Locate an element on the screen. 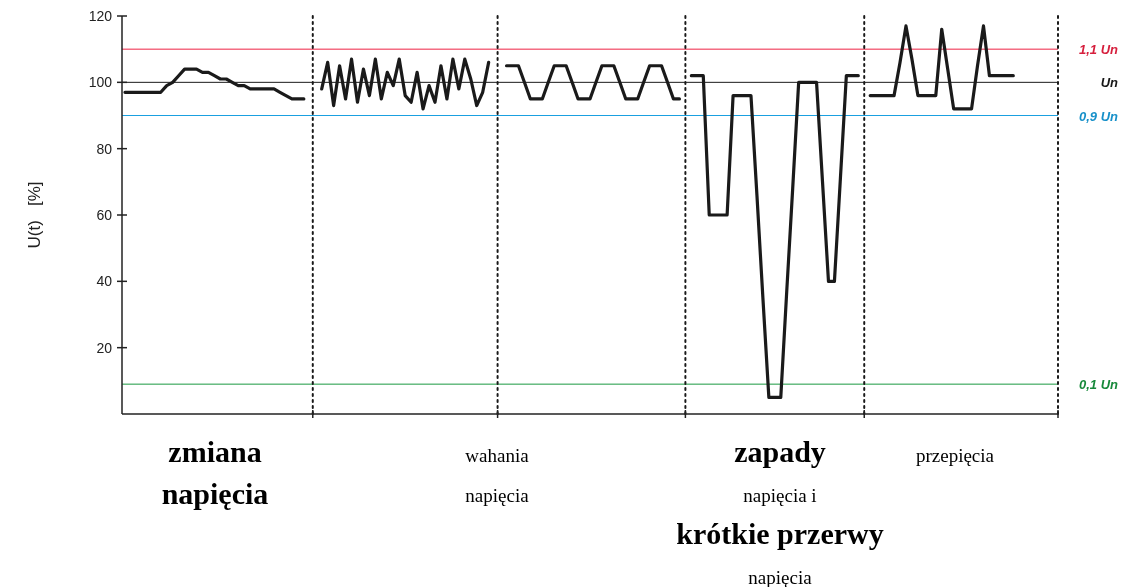  y-tick-label: 100 is located at coordinates (100, 82).